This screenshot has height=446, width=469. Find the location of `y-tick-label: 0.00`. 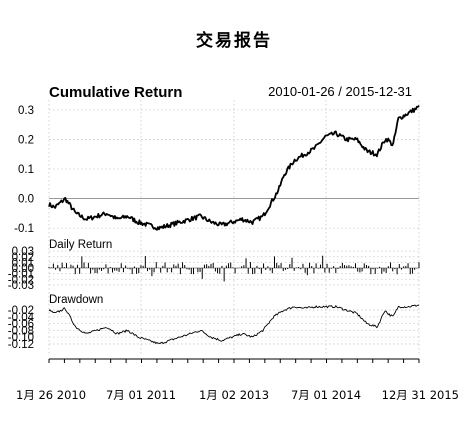

y-tick-label: 0.00 is located at coordinates (23, 269).